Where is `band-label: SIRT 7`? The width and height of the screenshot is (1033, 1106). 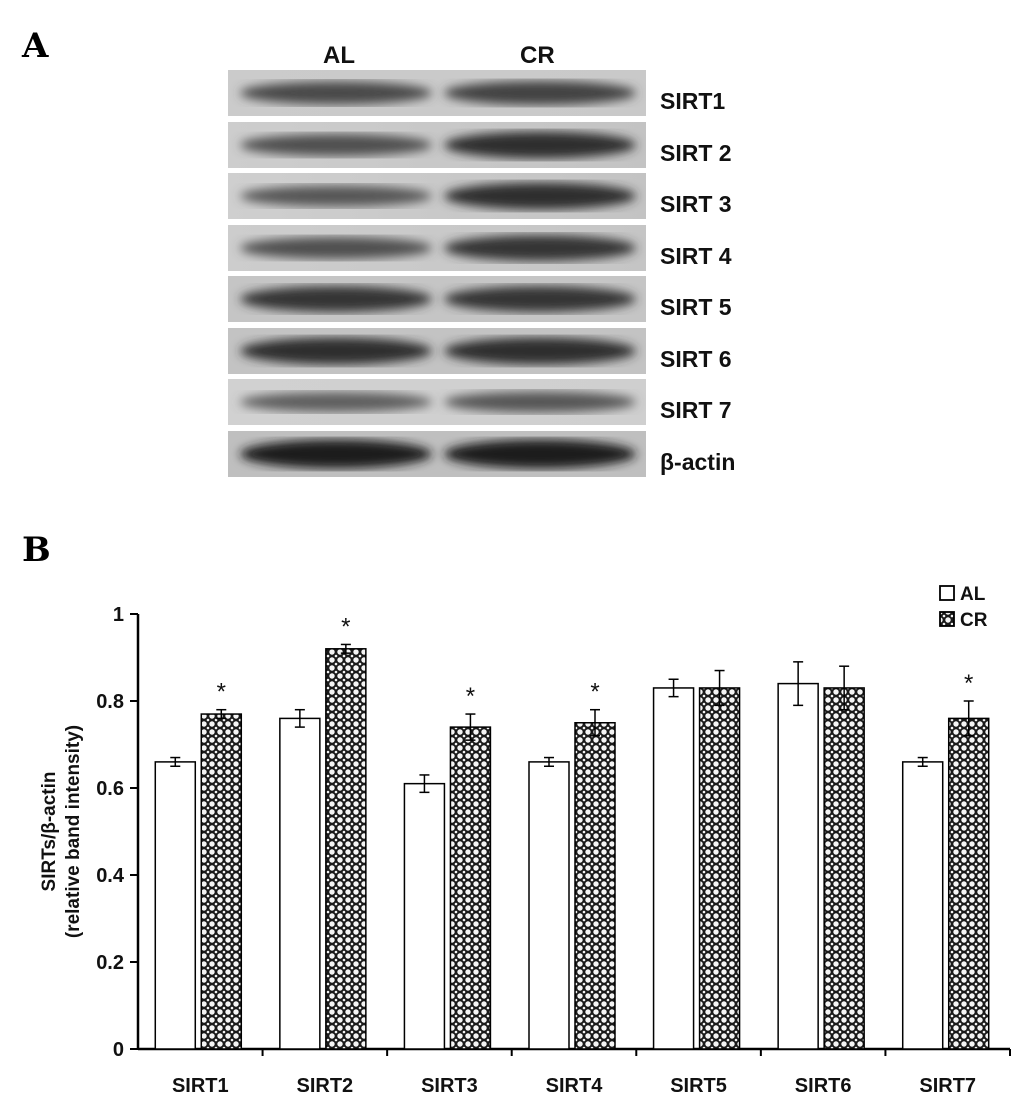 band-label: SIRT 7 is located at coordinates (696, 410).